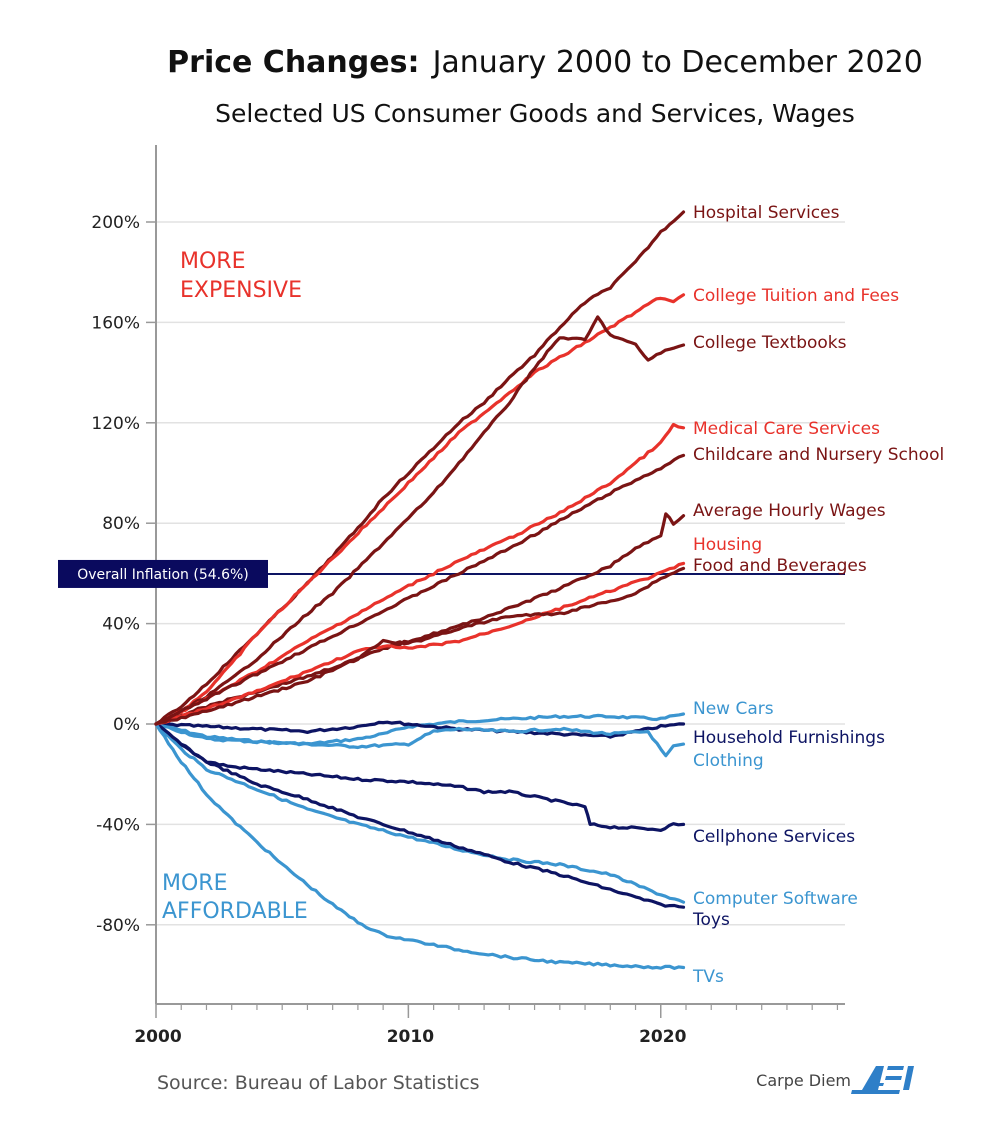  What do you see at coordinates (194, 883) in the screenshot?
I see `zone-label-affordable-line1: MORE` at bounding box center [194, 883].